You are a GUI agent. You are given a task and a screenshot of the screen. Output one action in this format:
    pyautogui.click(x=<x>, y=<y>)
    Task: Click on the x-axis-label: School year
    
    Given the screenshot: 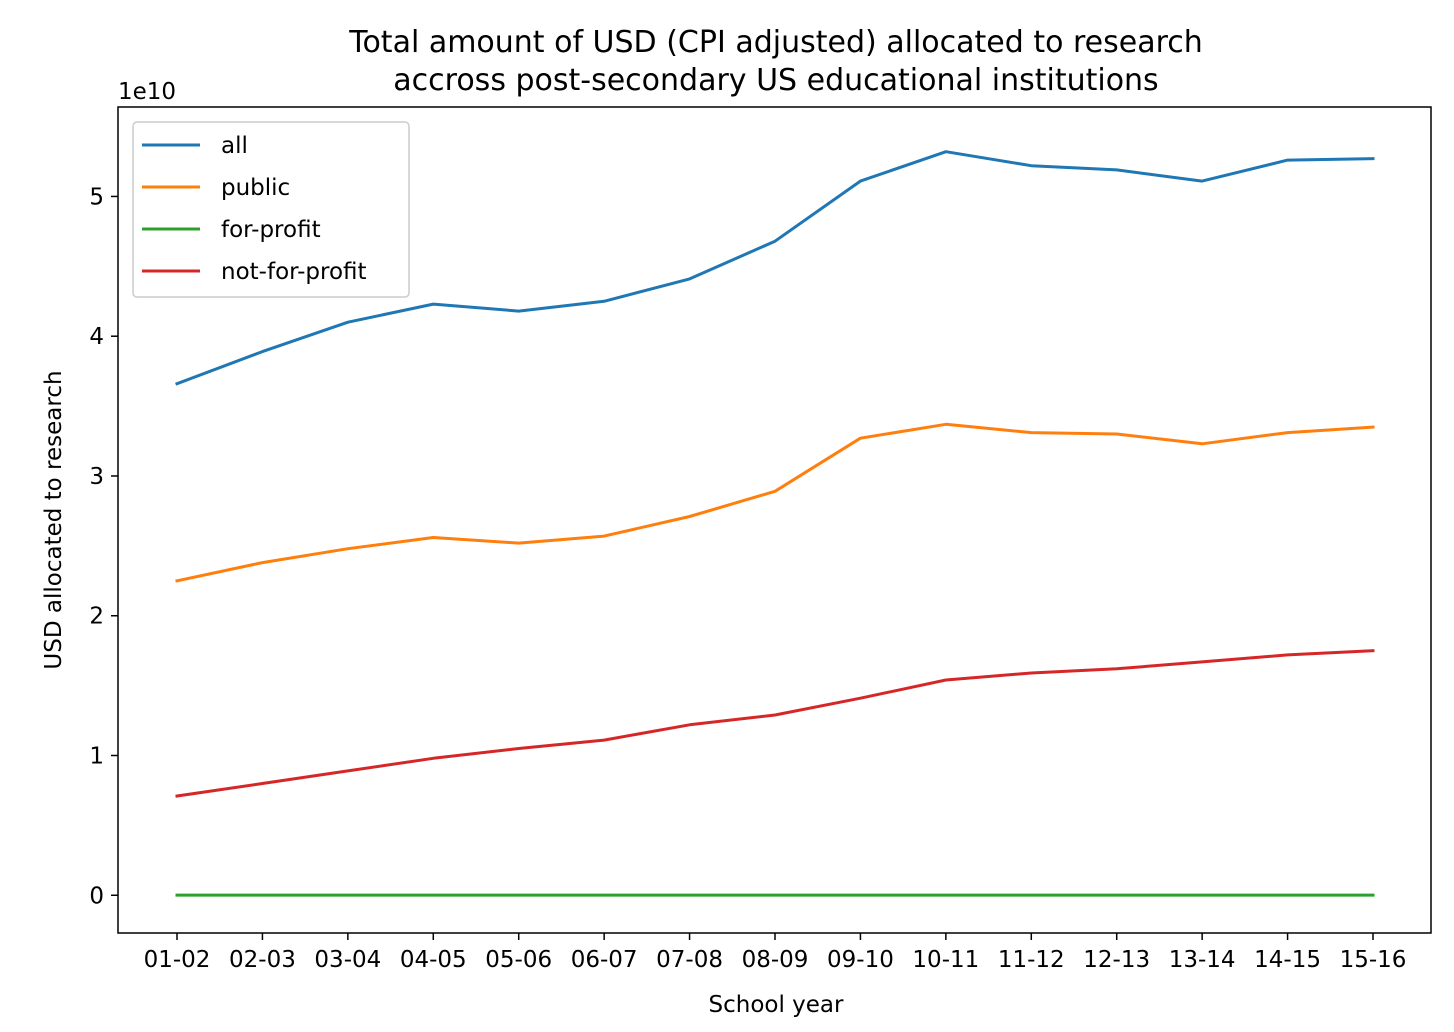 What is the action you would take?
    pyautogui.click(x=777, y=1005)
    